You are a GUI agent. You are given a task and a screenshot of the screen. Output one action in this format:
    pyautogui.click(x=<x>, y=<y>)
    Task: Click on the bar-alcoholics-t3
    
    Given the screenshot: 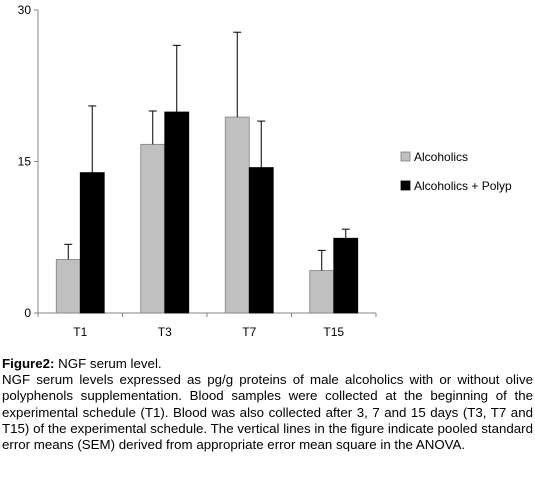 What is the action you would take?
    pyautogui.click(x=153, y=228)
    